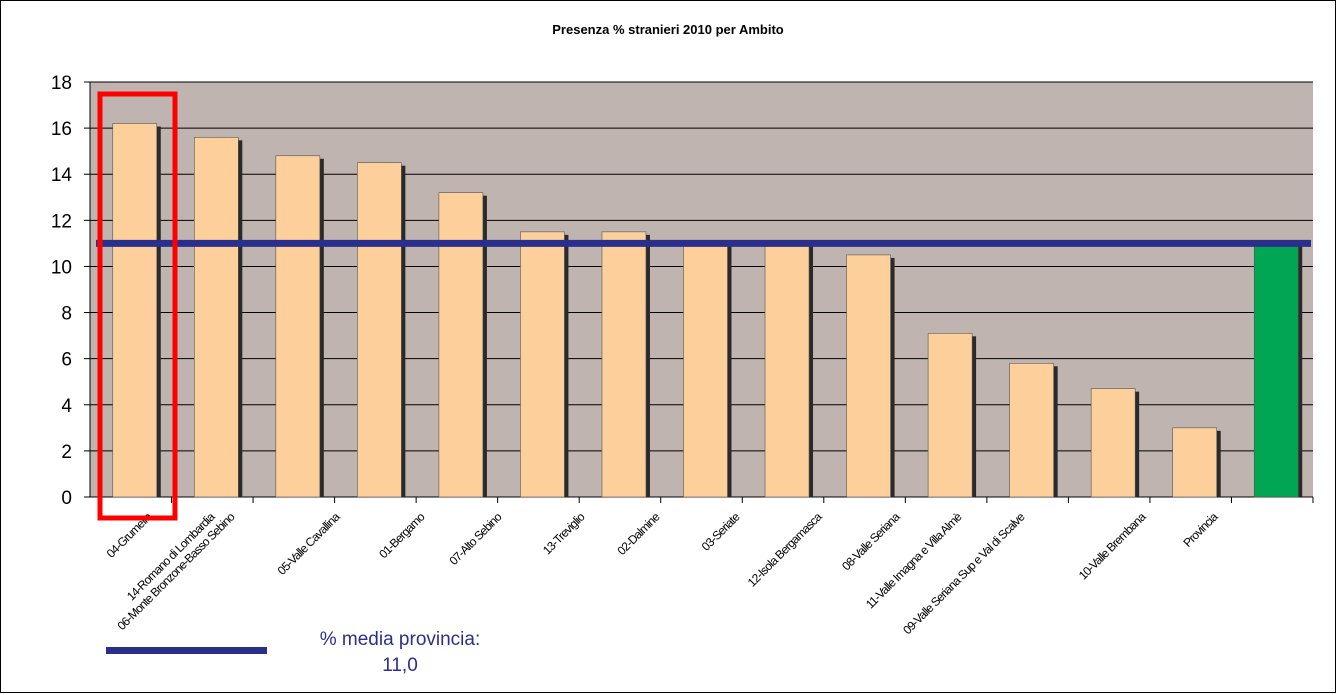 The width and height of the screenshot is (1338, 695). I want to click on legend-average-label: % media provincia: 11,0, so click(400, 652).